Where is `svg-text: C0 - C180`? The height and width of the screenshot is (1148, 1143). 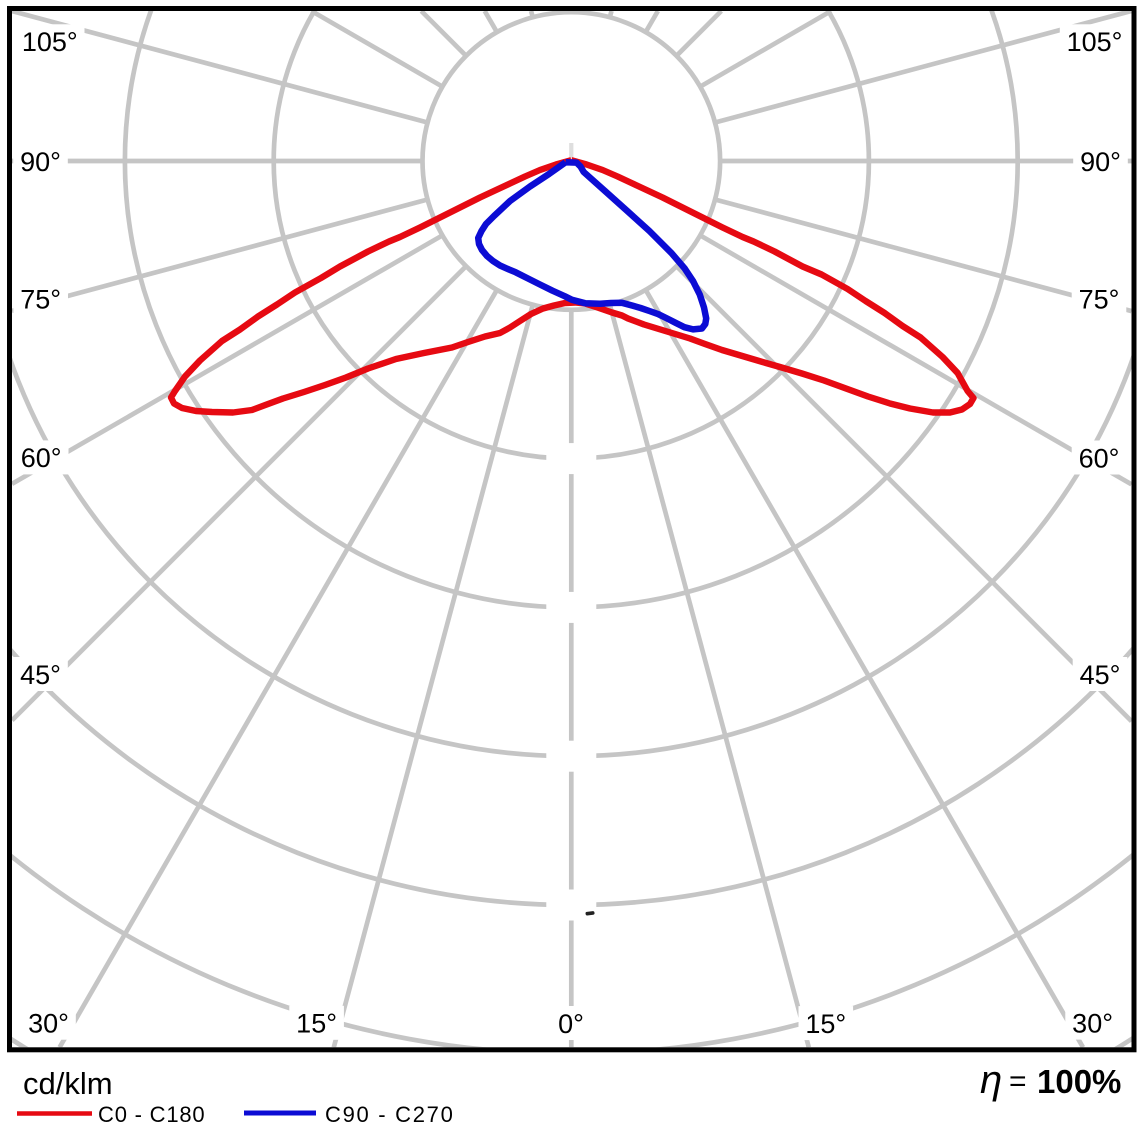 svg-text: C0 - C180 is located at coordinates (151, 1114).